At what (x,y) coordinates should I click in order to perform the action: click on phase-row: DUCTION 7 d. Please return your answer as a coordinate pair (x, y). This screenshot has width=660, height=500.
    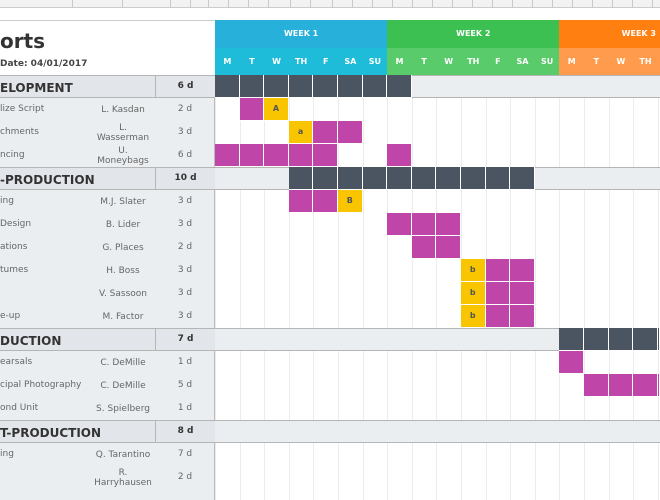
    Looking at the image, I should click on (107, 339).